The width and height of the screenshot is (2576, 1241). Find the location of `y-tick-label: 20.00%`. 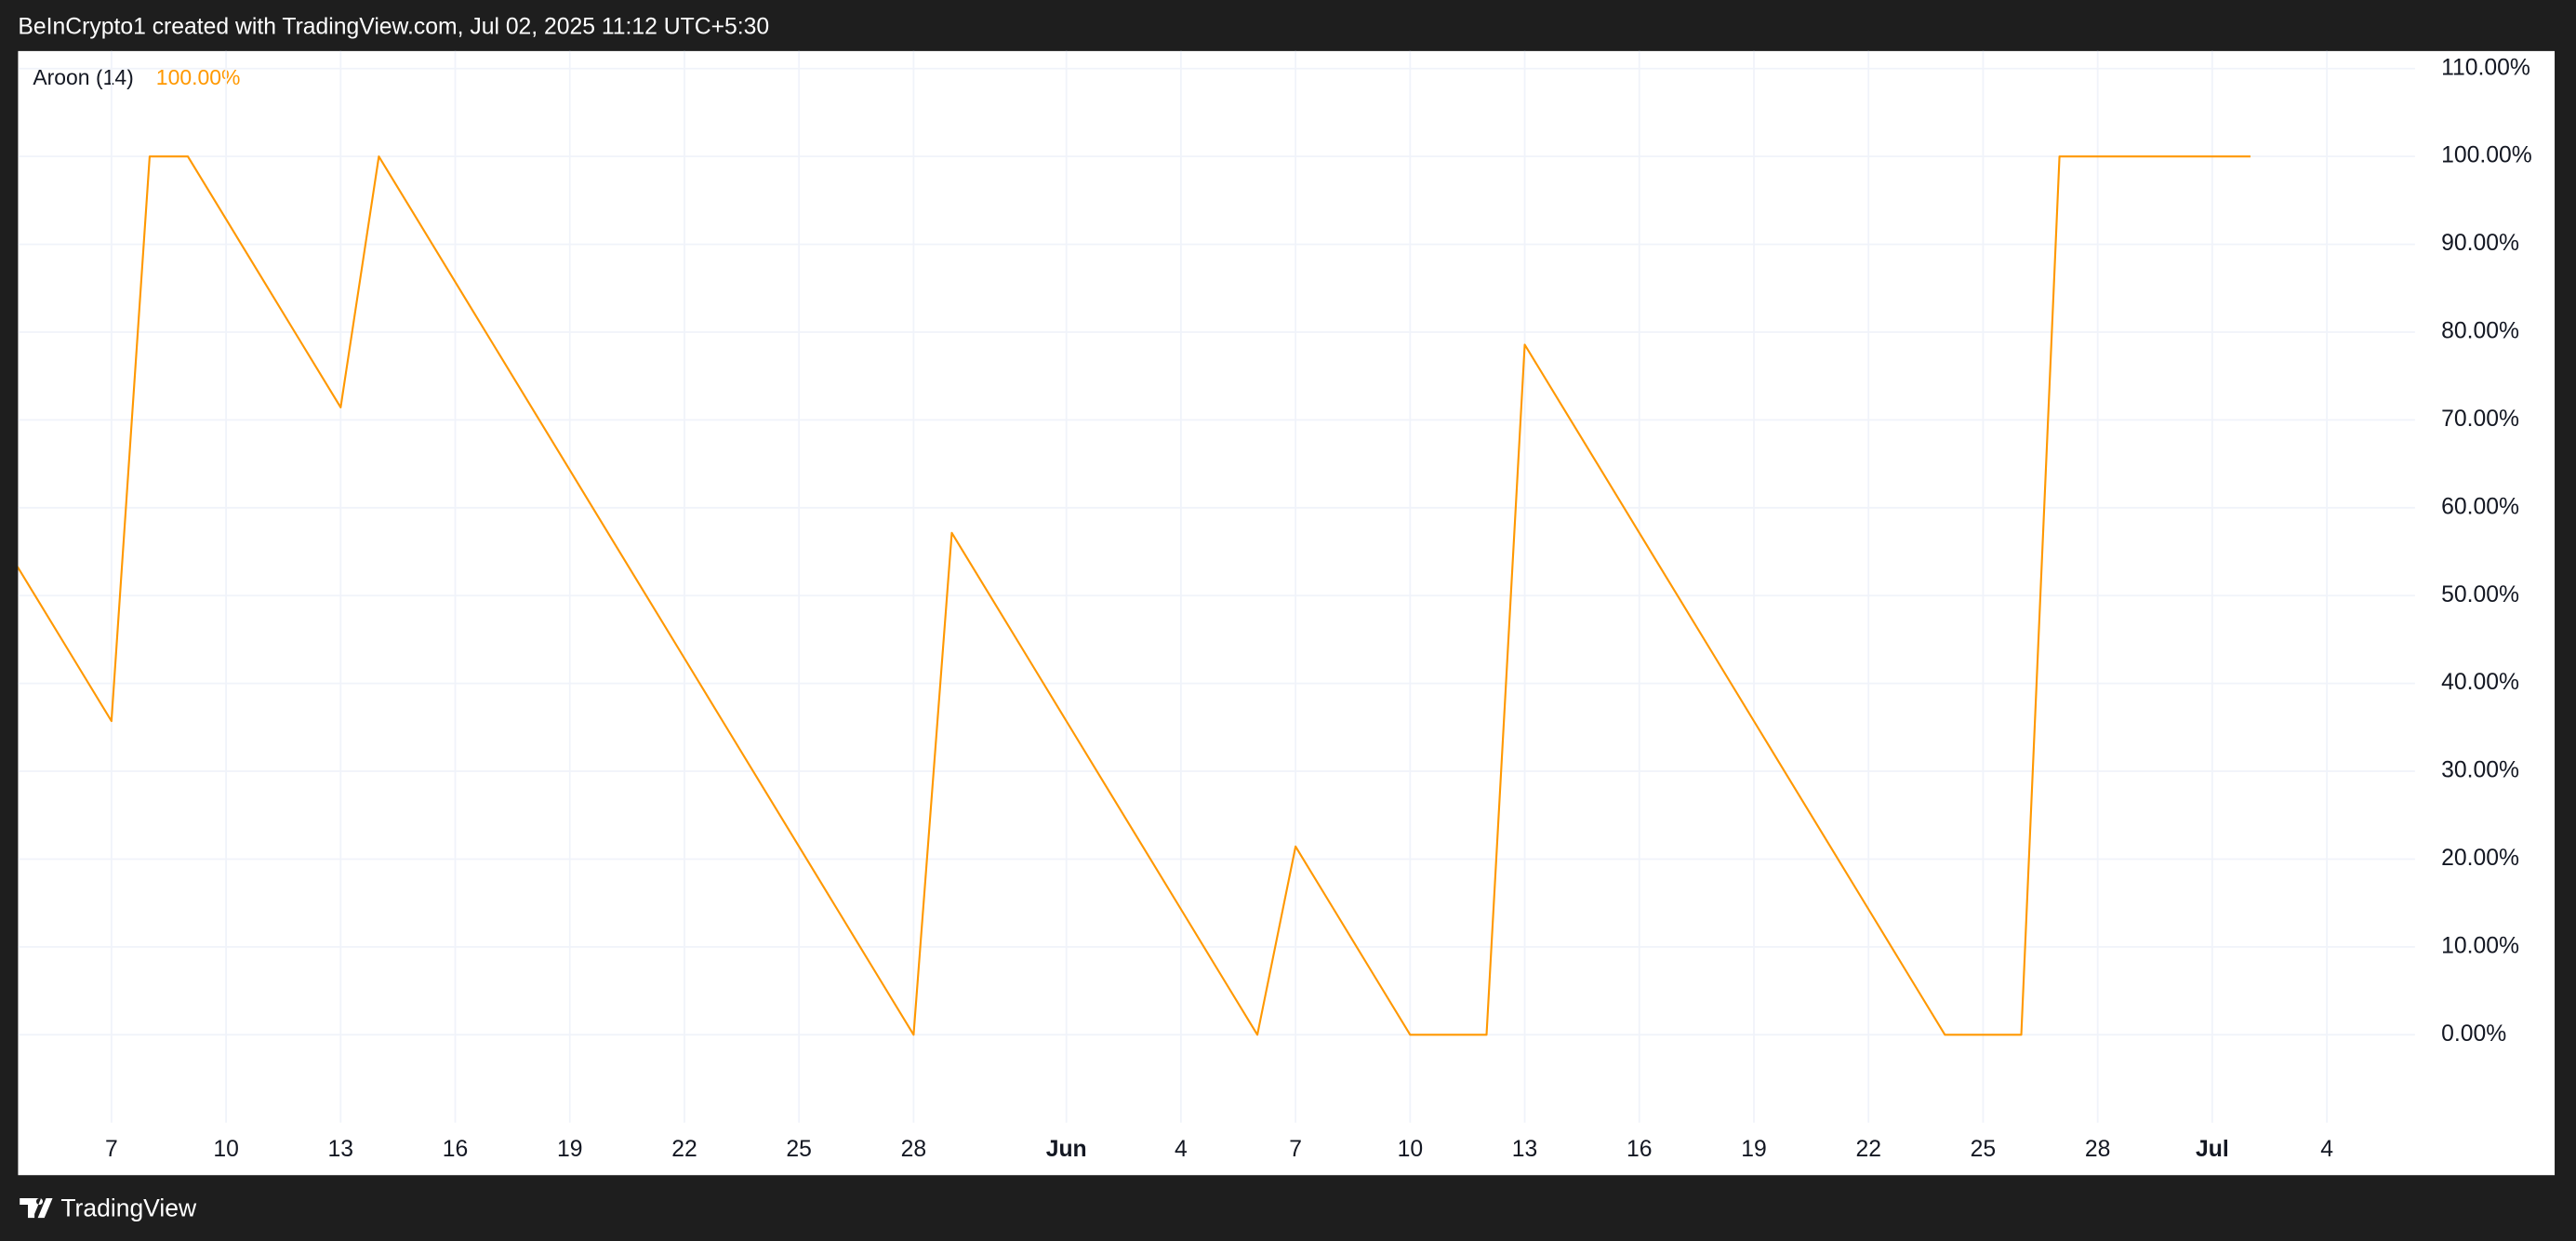

y-tick-label: 20.00% is located at coordinates (2480, 859).